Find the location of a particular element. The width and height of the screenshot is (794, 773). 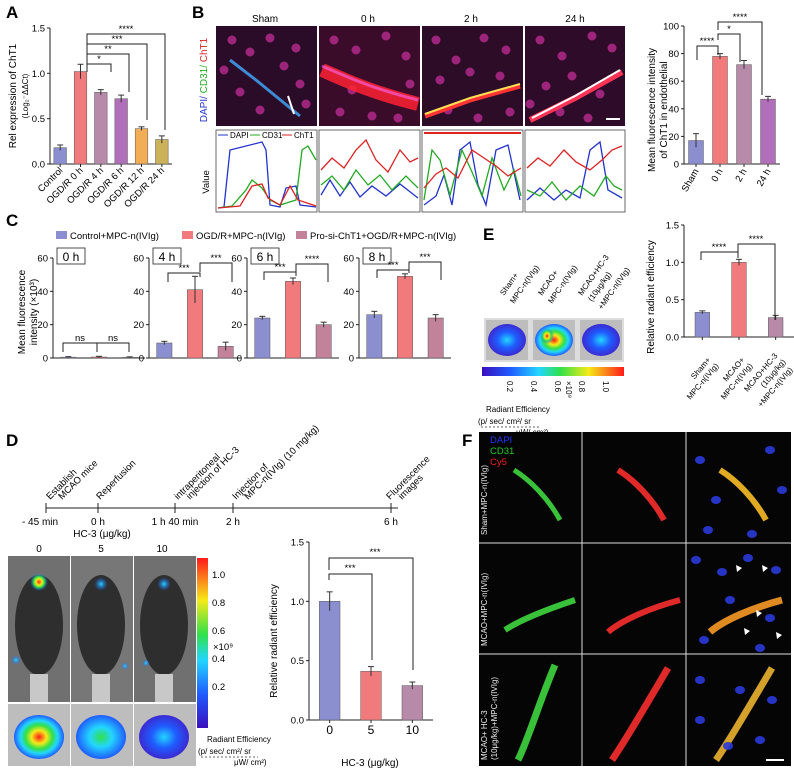

chartB-ytick-label: 60 is located at coordinates (673, 82).